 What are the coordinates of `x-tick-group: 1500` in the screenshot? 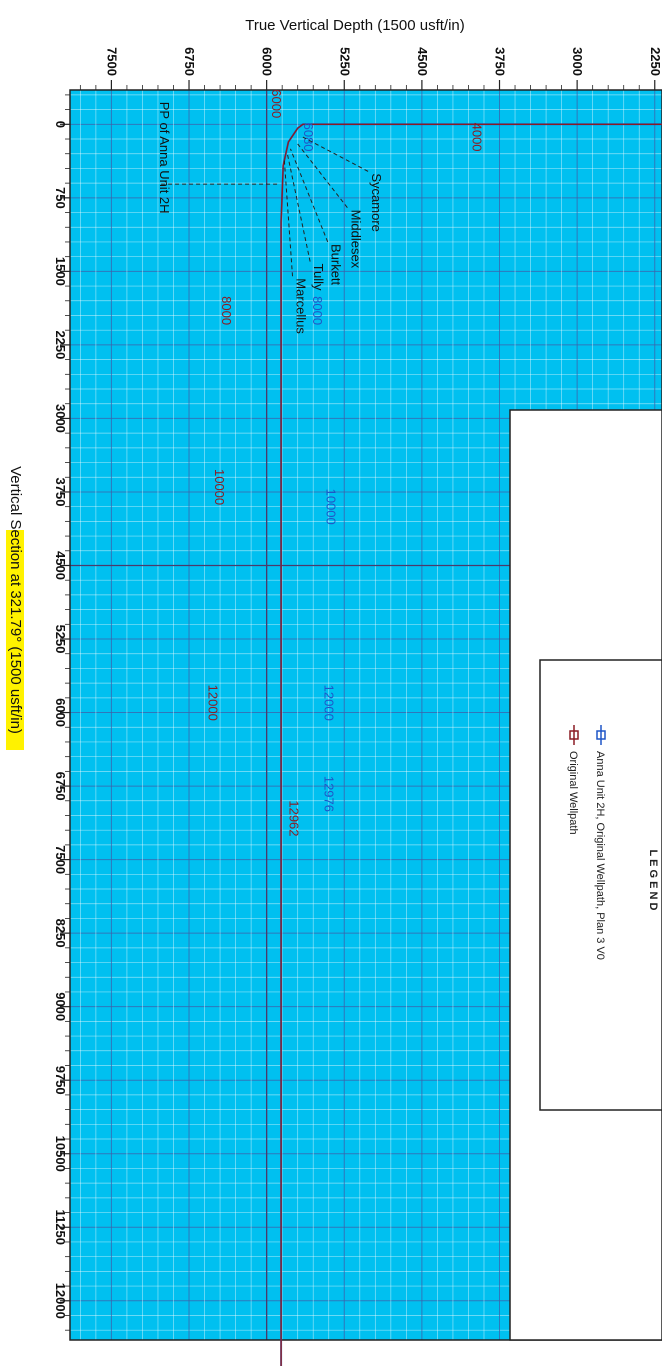 It's located at (60, 271).